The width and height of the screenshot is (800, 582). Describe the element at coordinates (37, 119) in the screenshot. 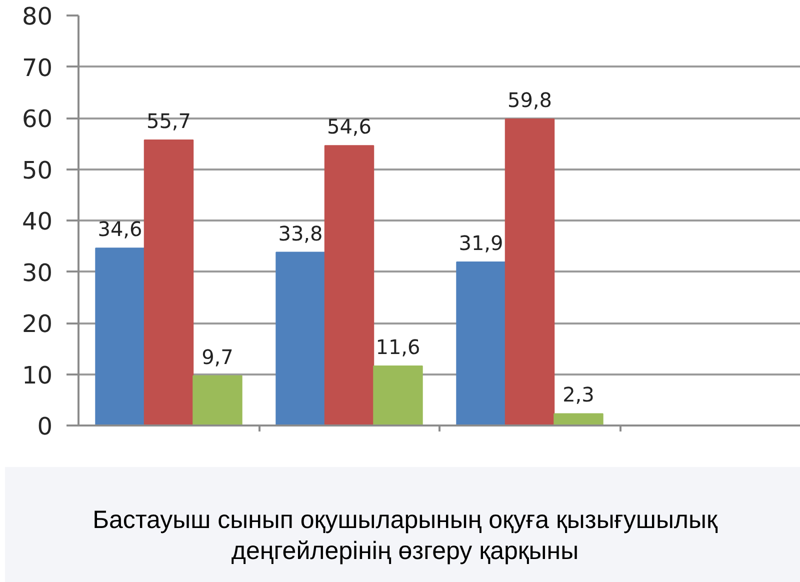

I see `y-tick-label: 60` at that location.